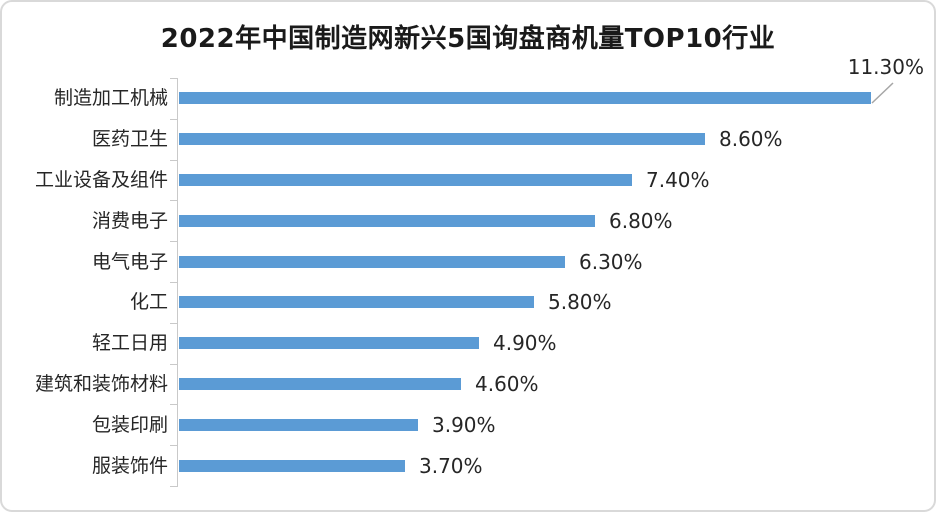 Image resolution: width=936 pixels, height=512 pixels. Describe the element at coordinates (129, 425) in the screenshot. I see `category-label: 包装印刷` at that location.